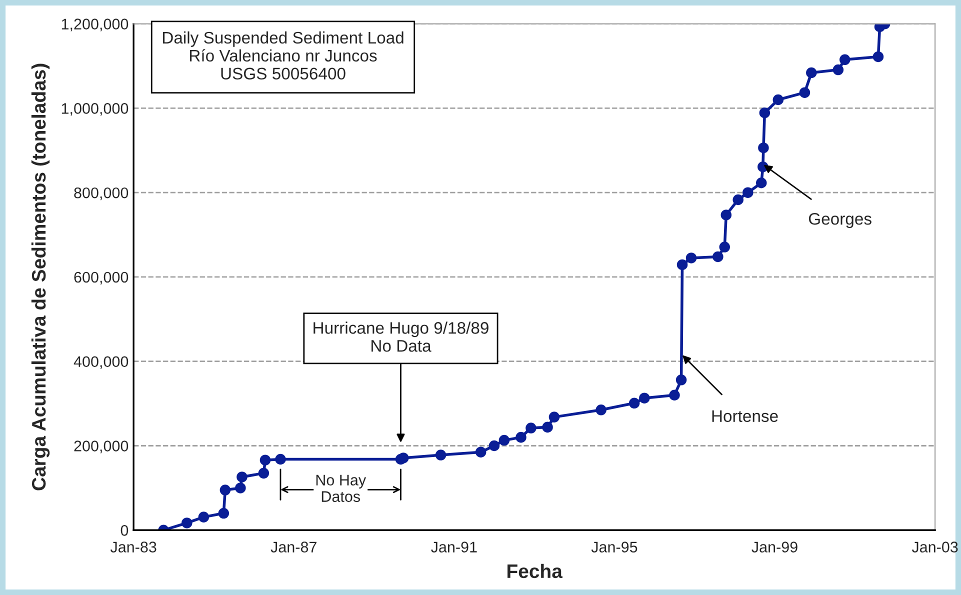 The width and height of the screenshot is (961, 595). I want to click on x-tick-label: Jan-95, so click(614, 547).